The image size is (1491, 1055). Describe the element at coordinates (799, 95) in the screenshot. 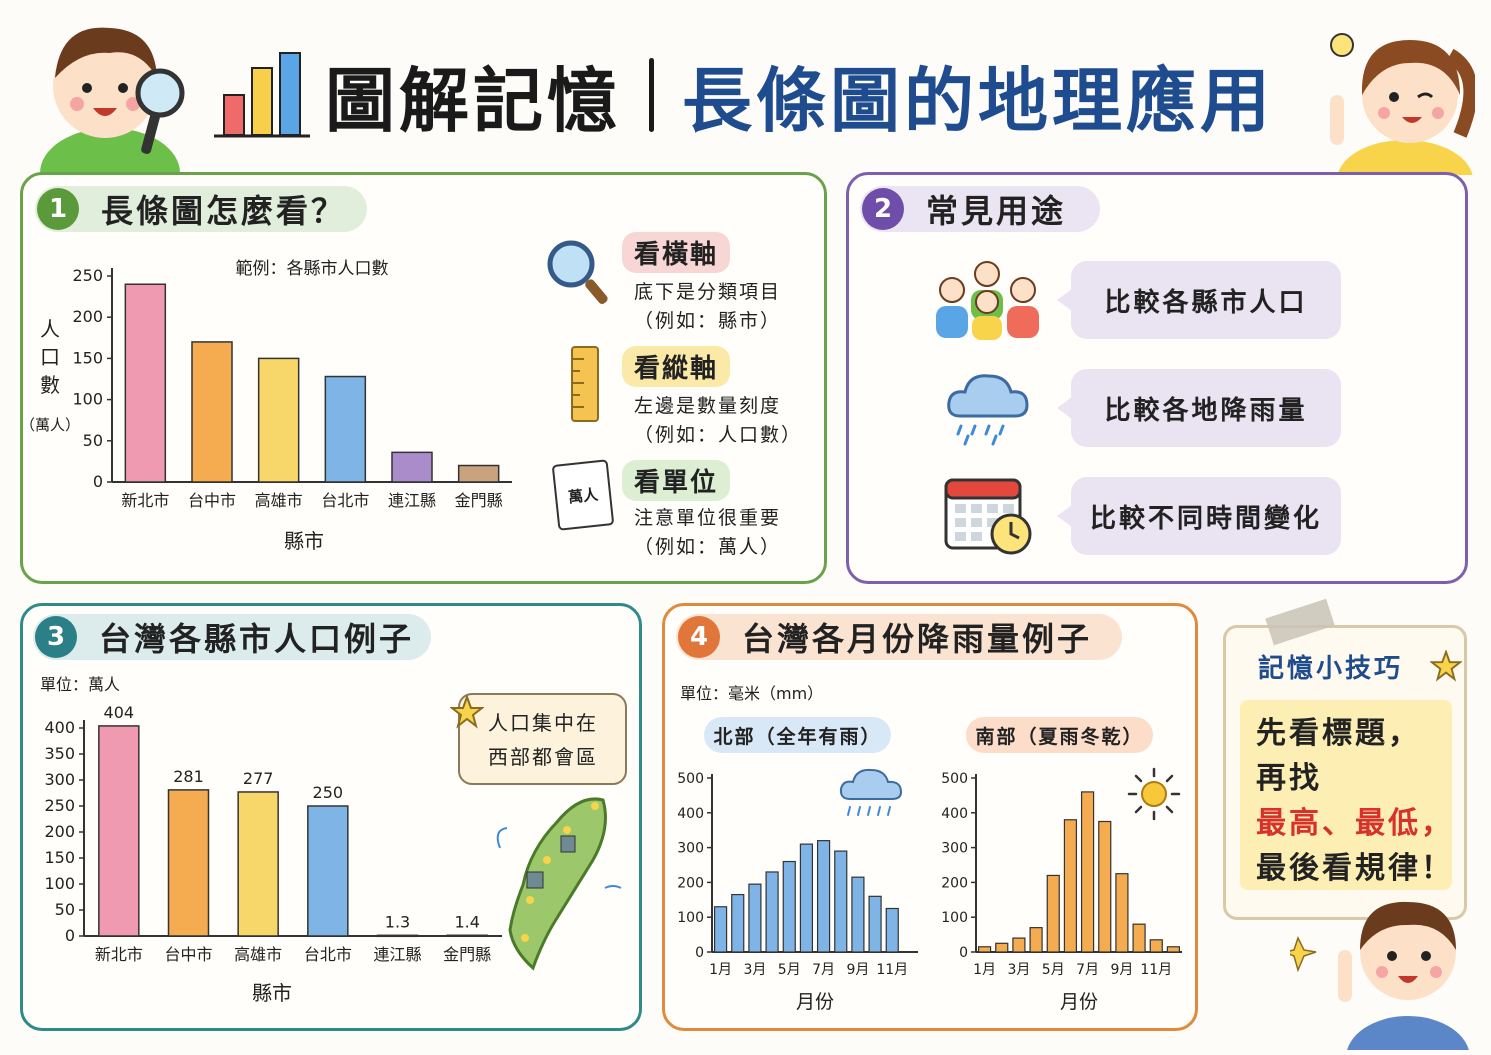

I see `page-header: 圖解記憶 長條圖的地理應用` at that location.